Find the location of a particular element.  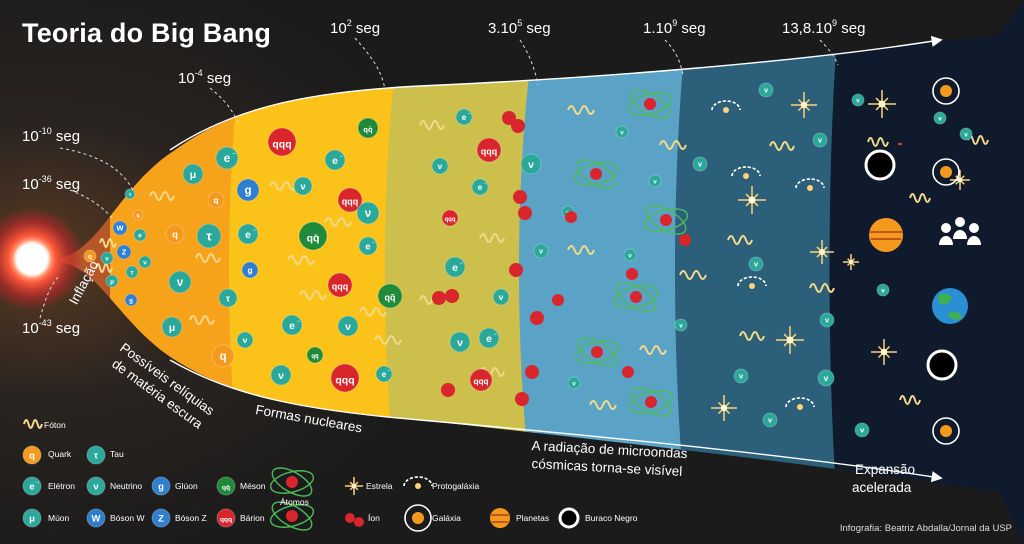

time-t8-exp: 9 is located at coordinates (835, 23).